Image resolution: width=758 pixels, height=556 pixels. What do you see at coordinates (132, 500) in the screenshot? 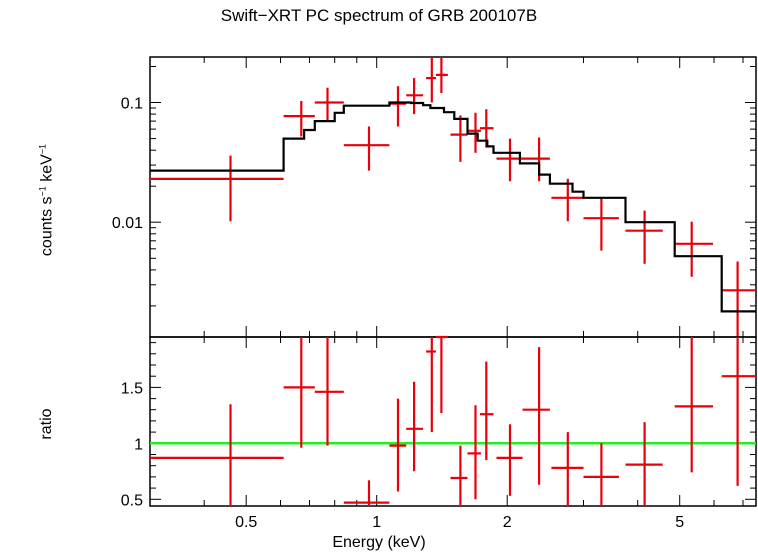
I see `ratio-y-tick-label: 0.5` at bounding box center [132, 500].